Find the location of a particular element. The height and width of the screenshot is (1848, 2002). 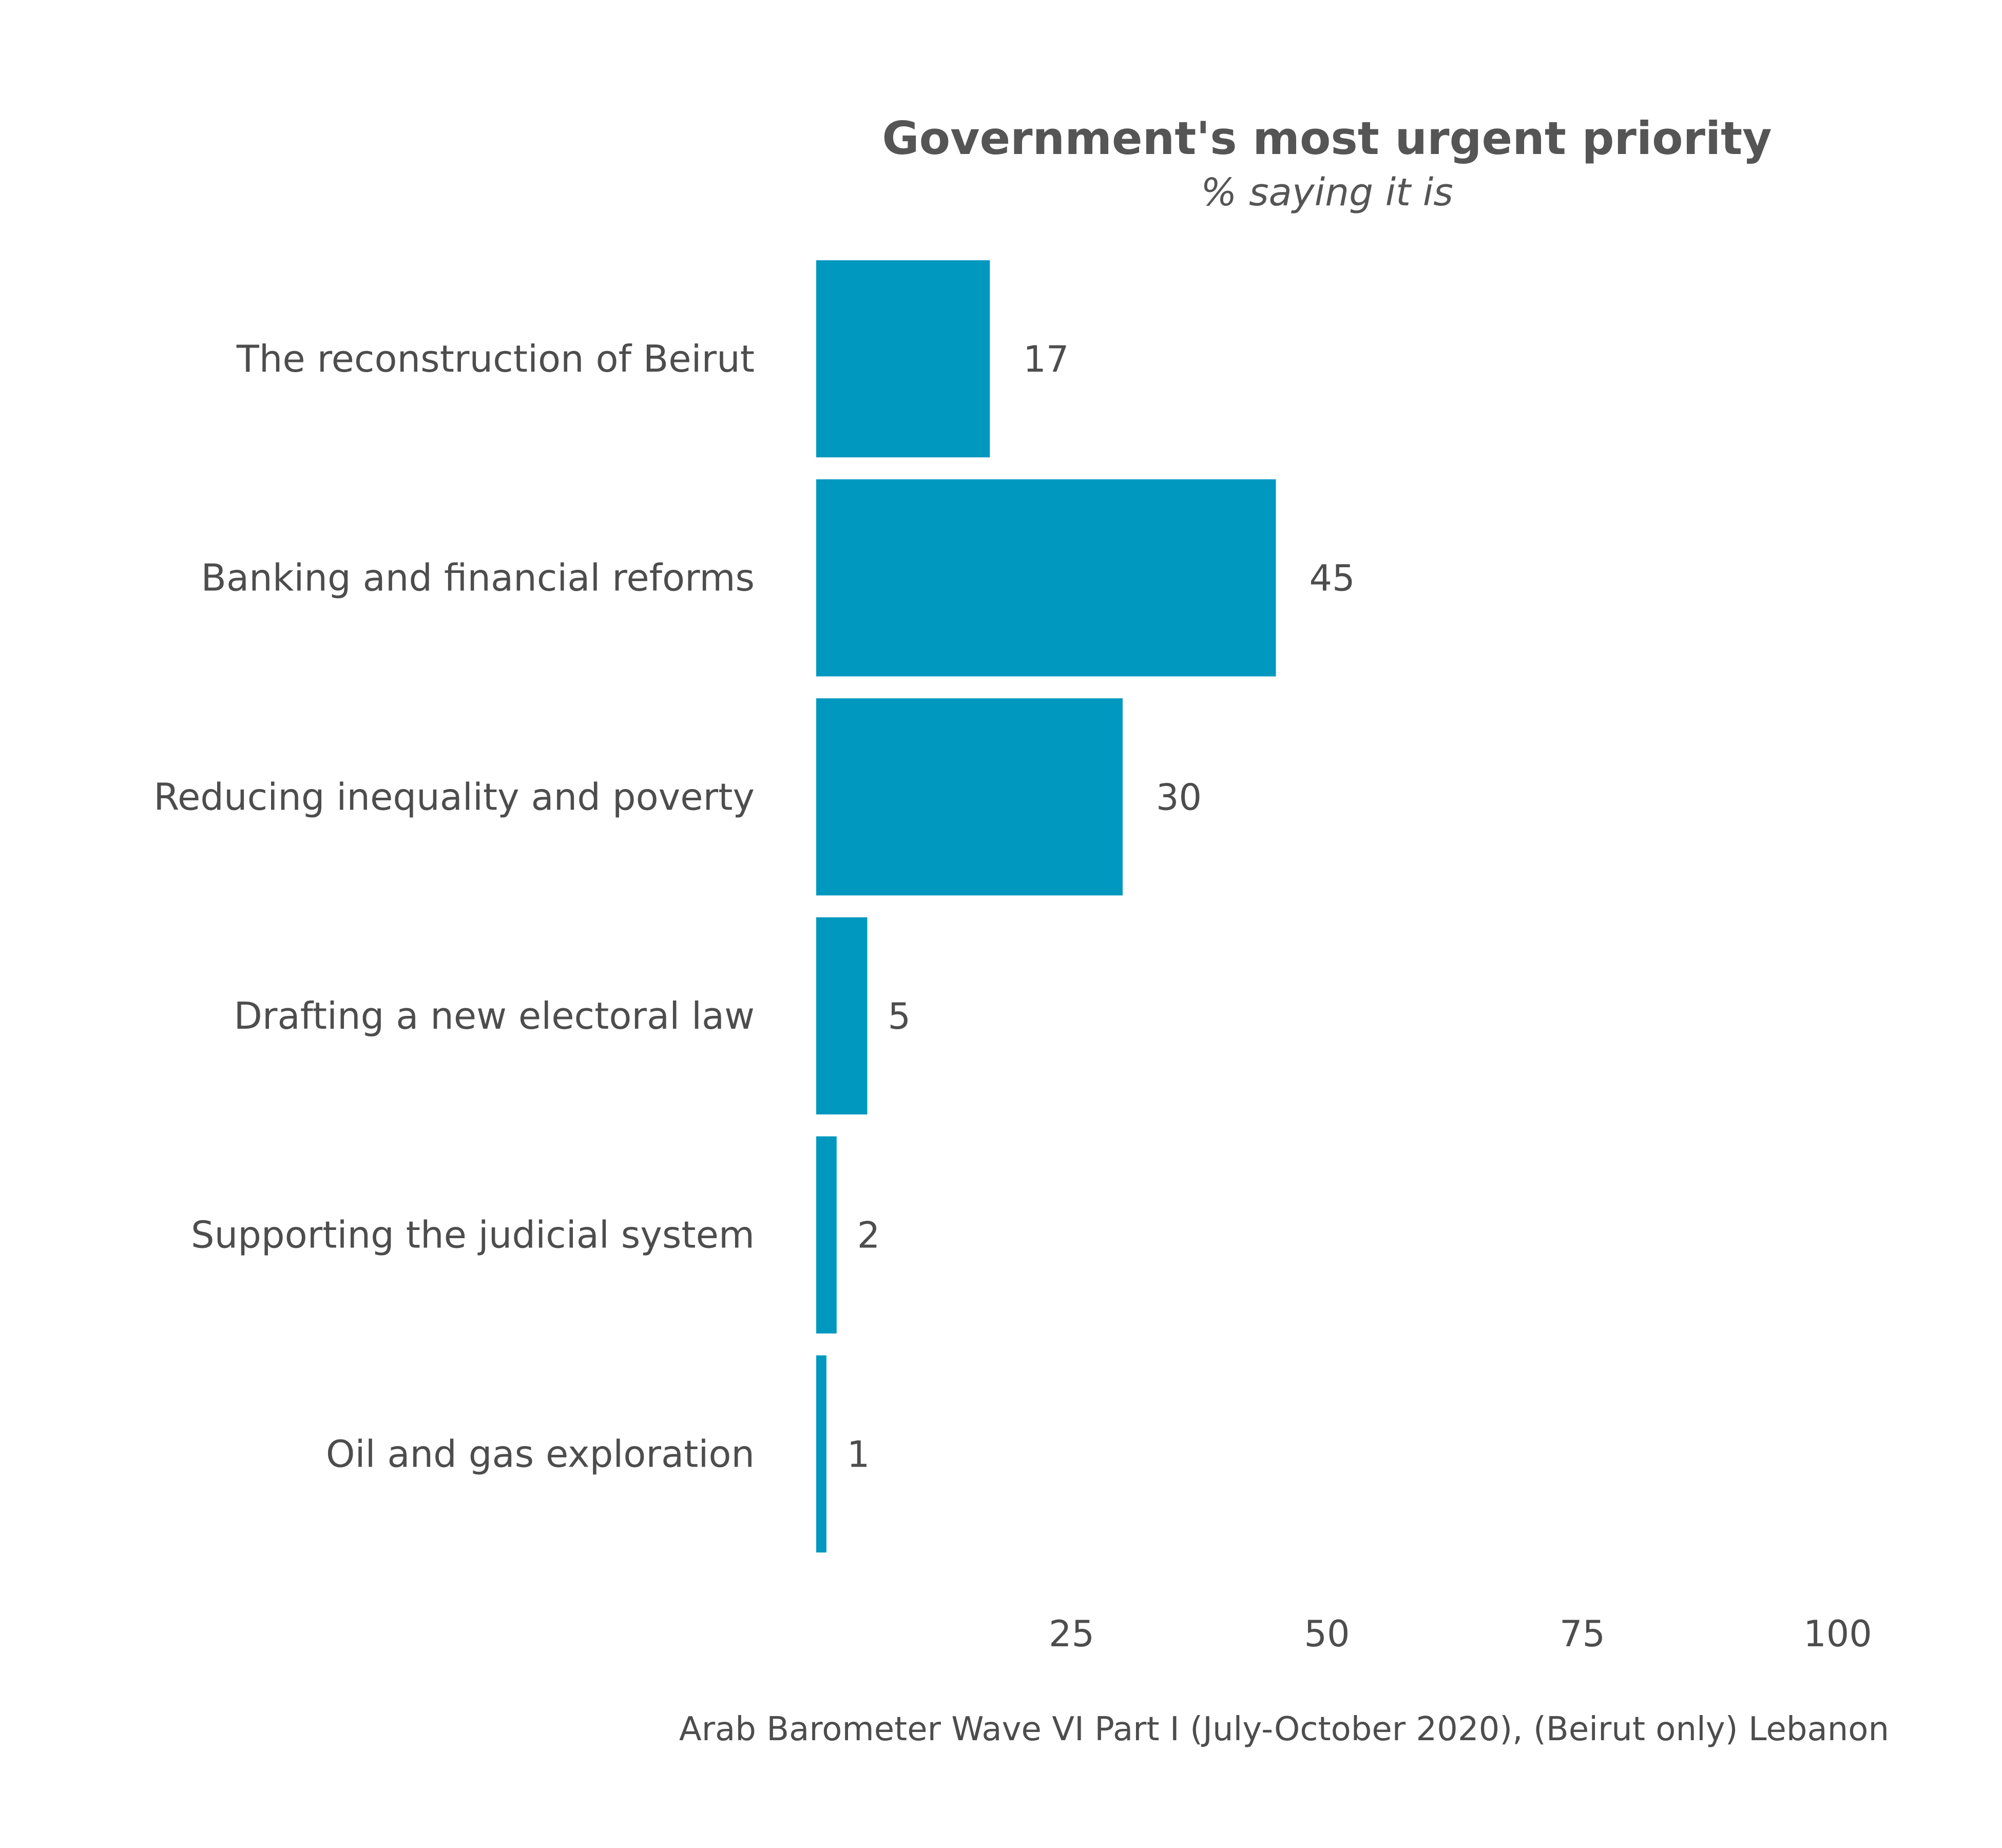

data-label: 1 is located at coordinates (858, 1454).